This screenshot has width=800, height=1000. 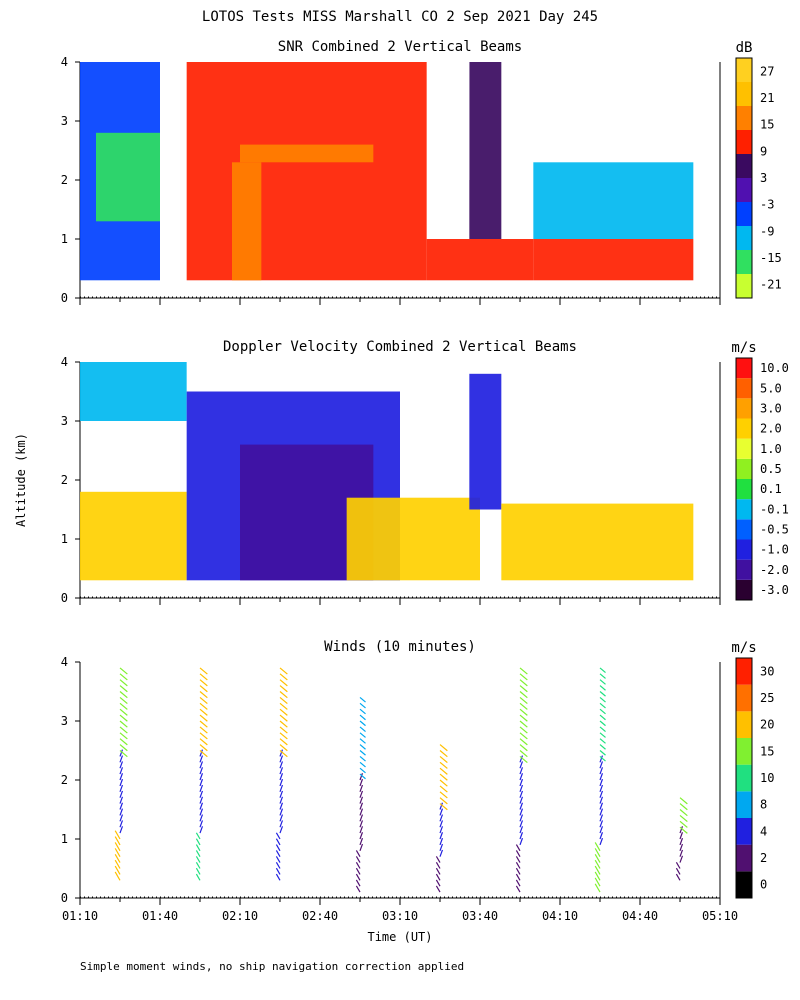 What do you see at coordinates (64, 539) in the screenshot?
I see `y-tick-label: 1` at bounding box center [64, 539].